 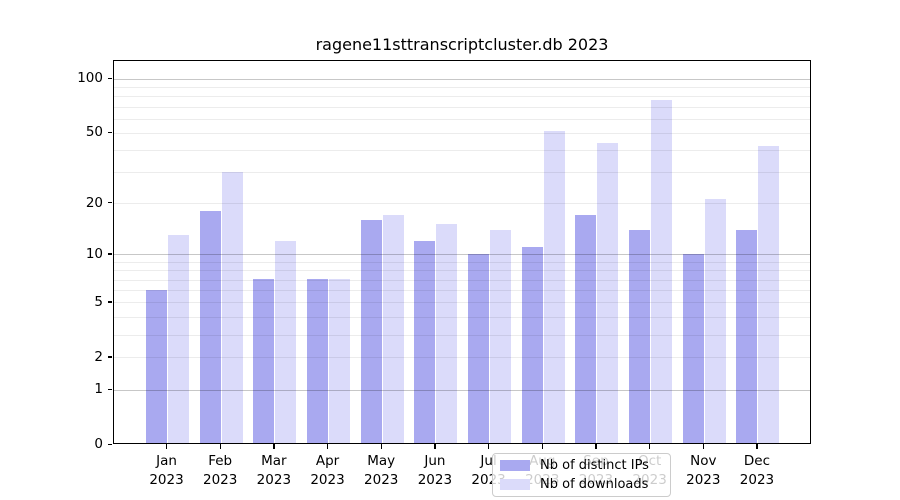 I want to click on x-tick-mark-jan, so click(x=167, y=446).